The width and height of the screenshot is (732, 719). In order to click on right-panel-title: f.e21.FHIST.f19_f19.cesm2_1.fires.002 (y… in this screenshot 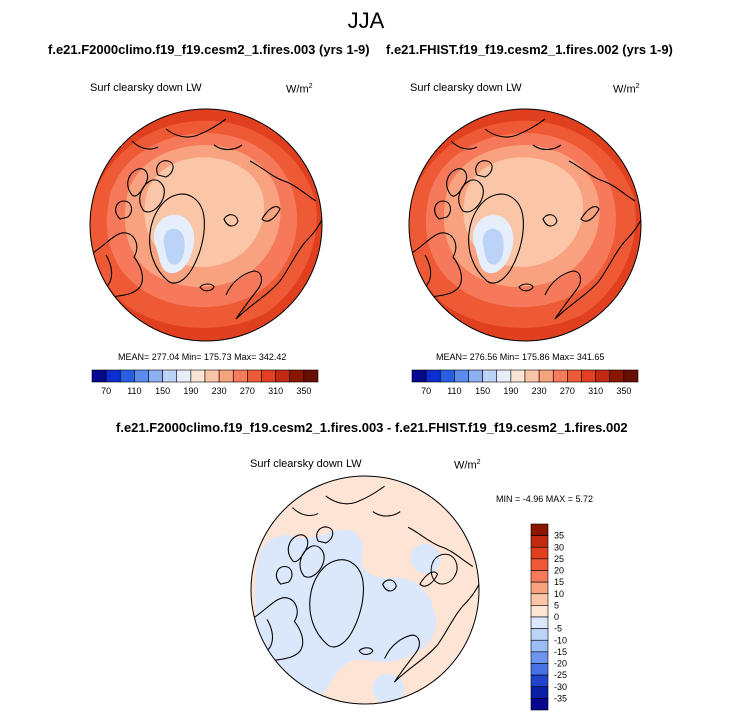, I will do `click(529, 49)`.